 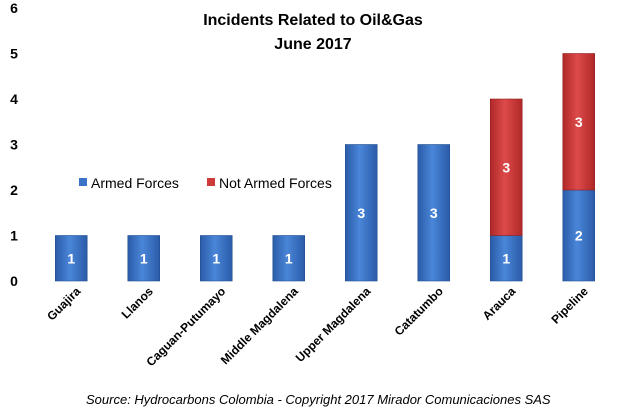 I want to click on legend-label-armed-forces: Armed Forces, so click(x=135, y=183).